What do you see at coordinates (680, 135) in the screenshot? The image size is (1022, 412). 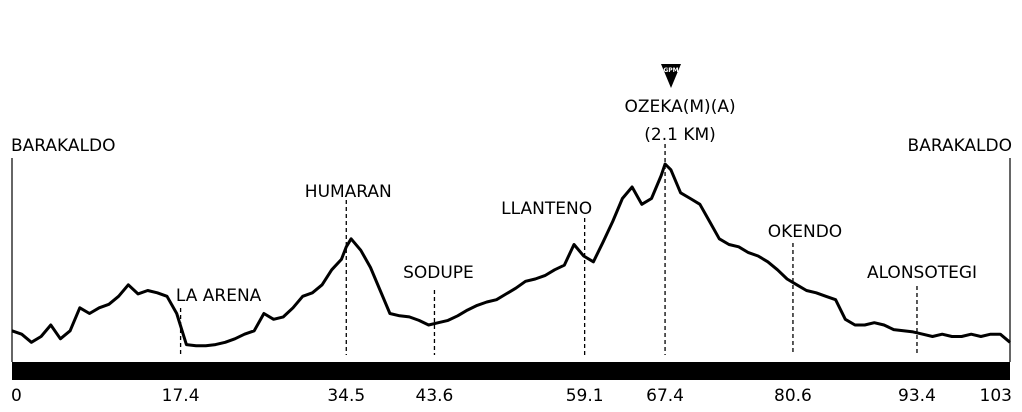 I see `waypoint-sublabel-ozeka-m-a: (2.1 KM)` at bounding box center [680, 135].